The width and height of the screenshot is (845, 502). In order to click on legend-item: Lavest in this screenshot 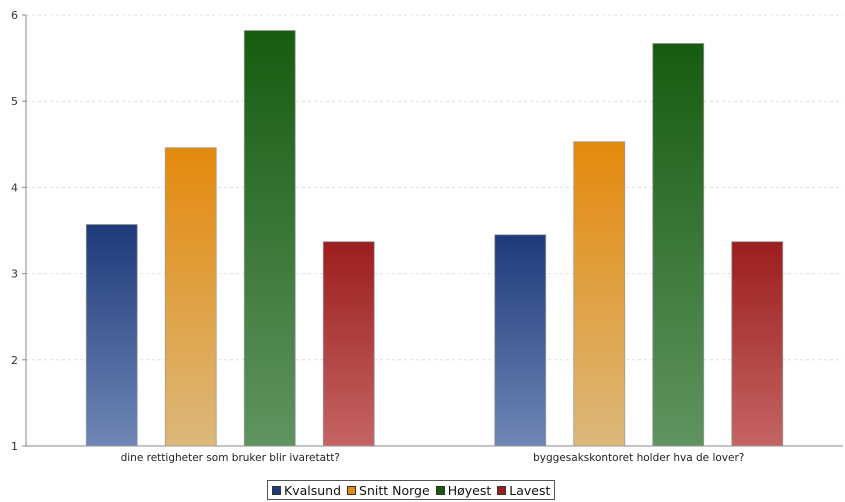, I will do `click(523, 490)`.